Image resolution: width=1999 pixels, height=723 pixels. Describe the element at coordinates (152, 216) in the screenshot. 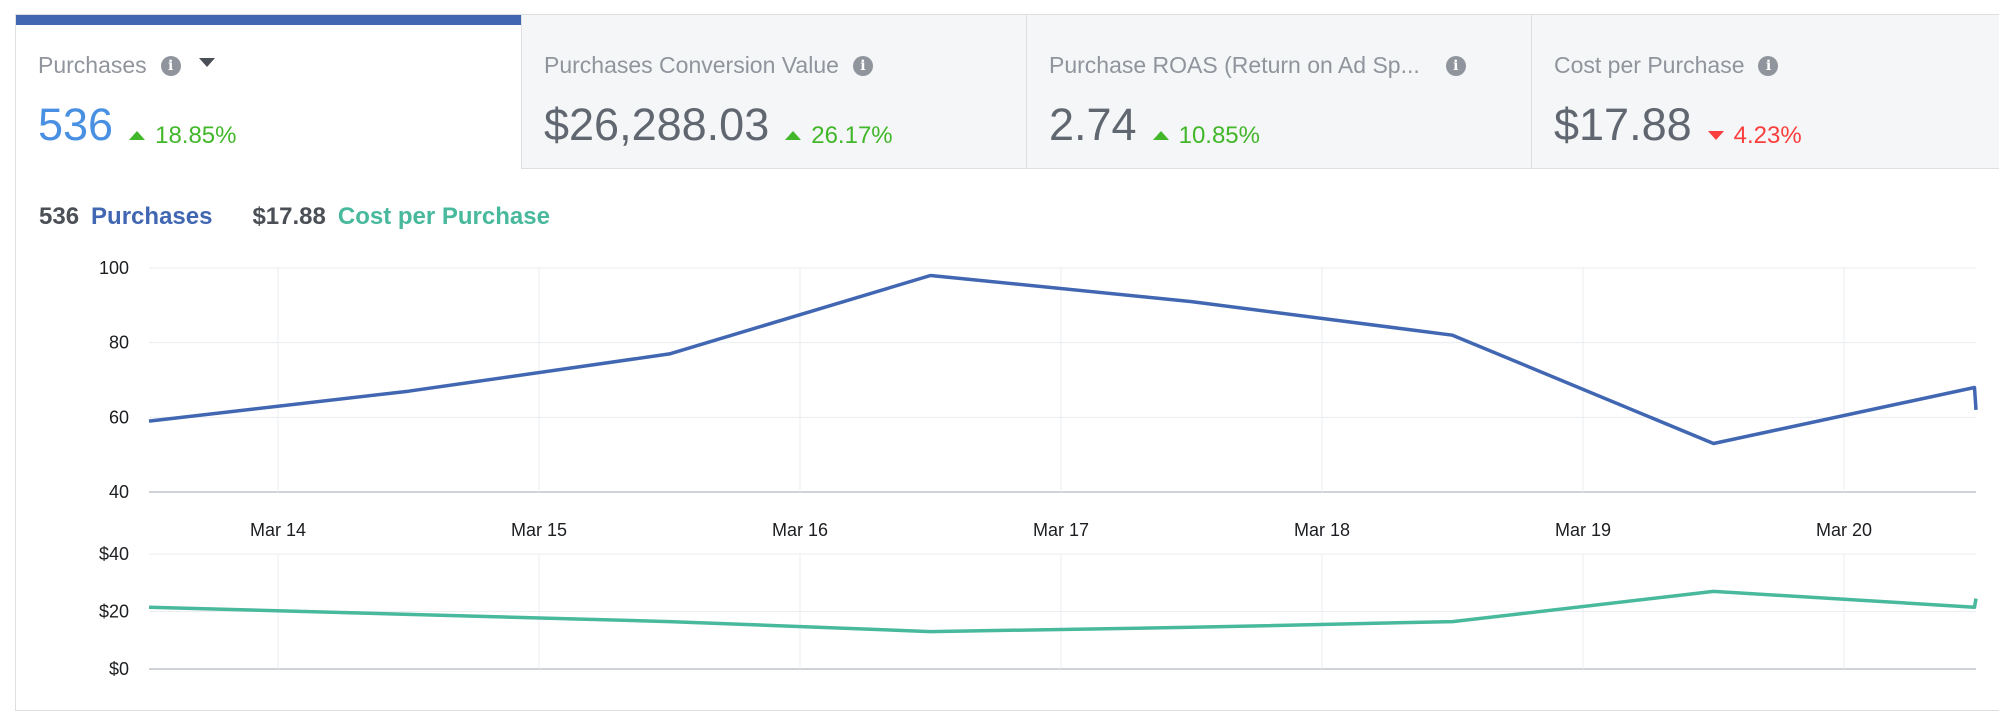

I see `legend-primary-name: Purchases` at that location.